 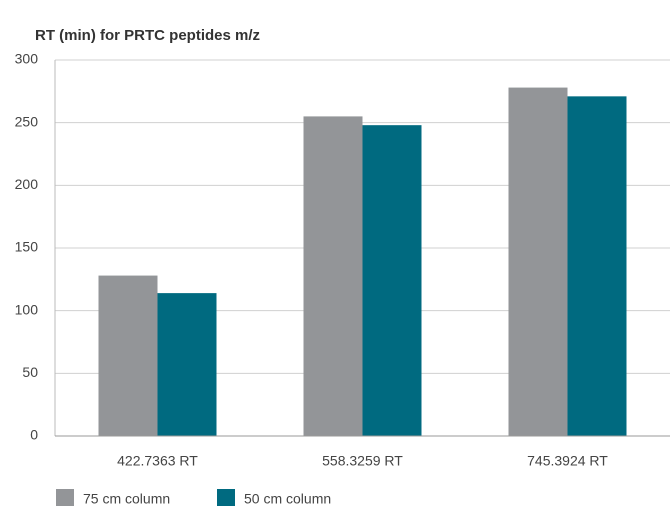 What do you see at coordinates (147, 35) in the screenshot?
I see `chart-title: RT (min) for PRTC peptides m/z` at bounding box center [147, 35].